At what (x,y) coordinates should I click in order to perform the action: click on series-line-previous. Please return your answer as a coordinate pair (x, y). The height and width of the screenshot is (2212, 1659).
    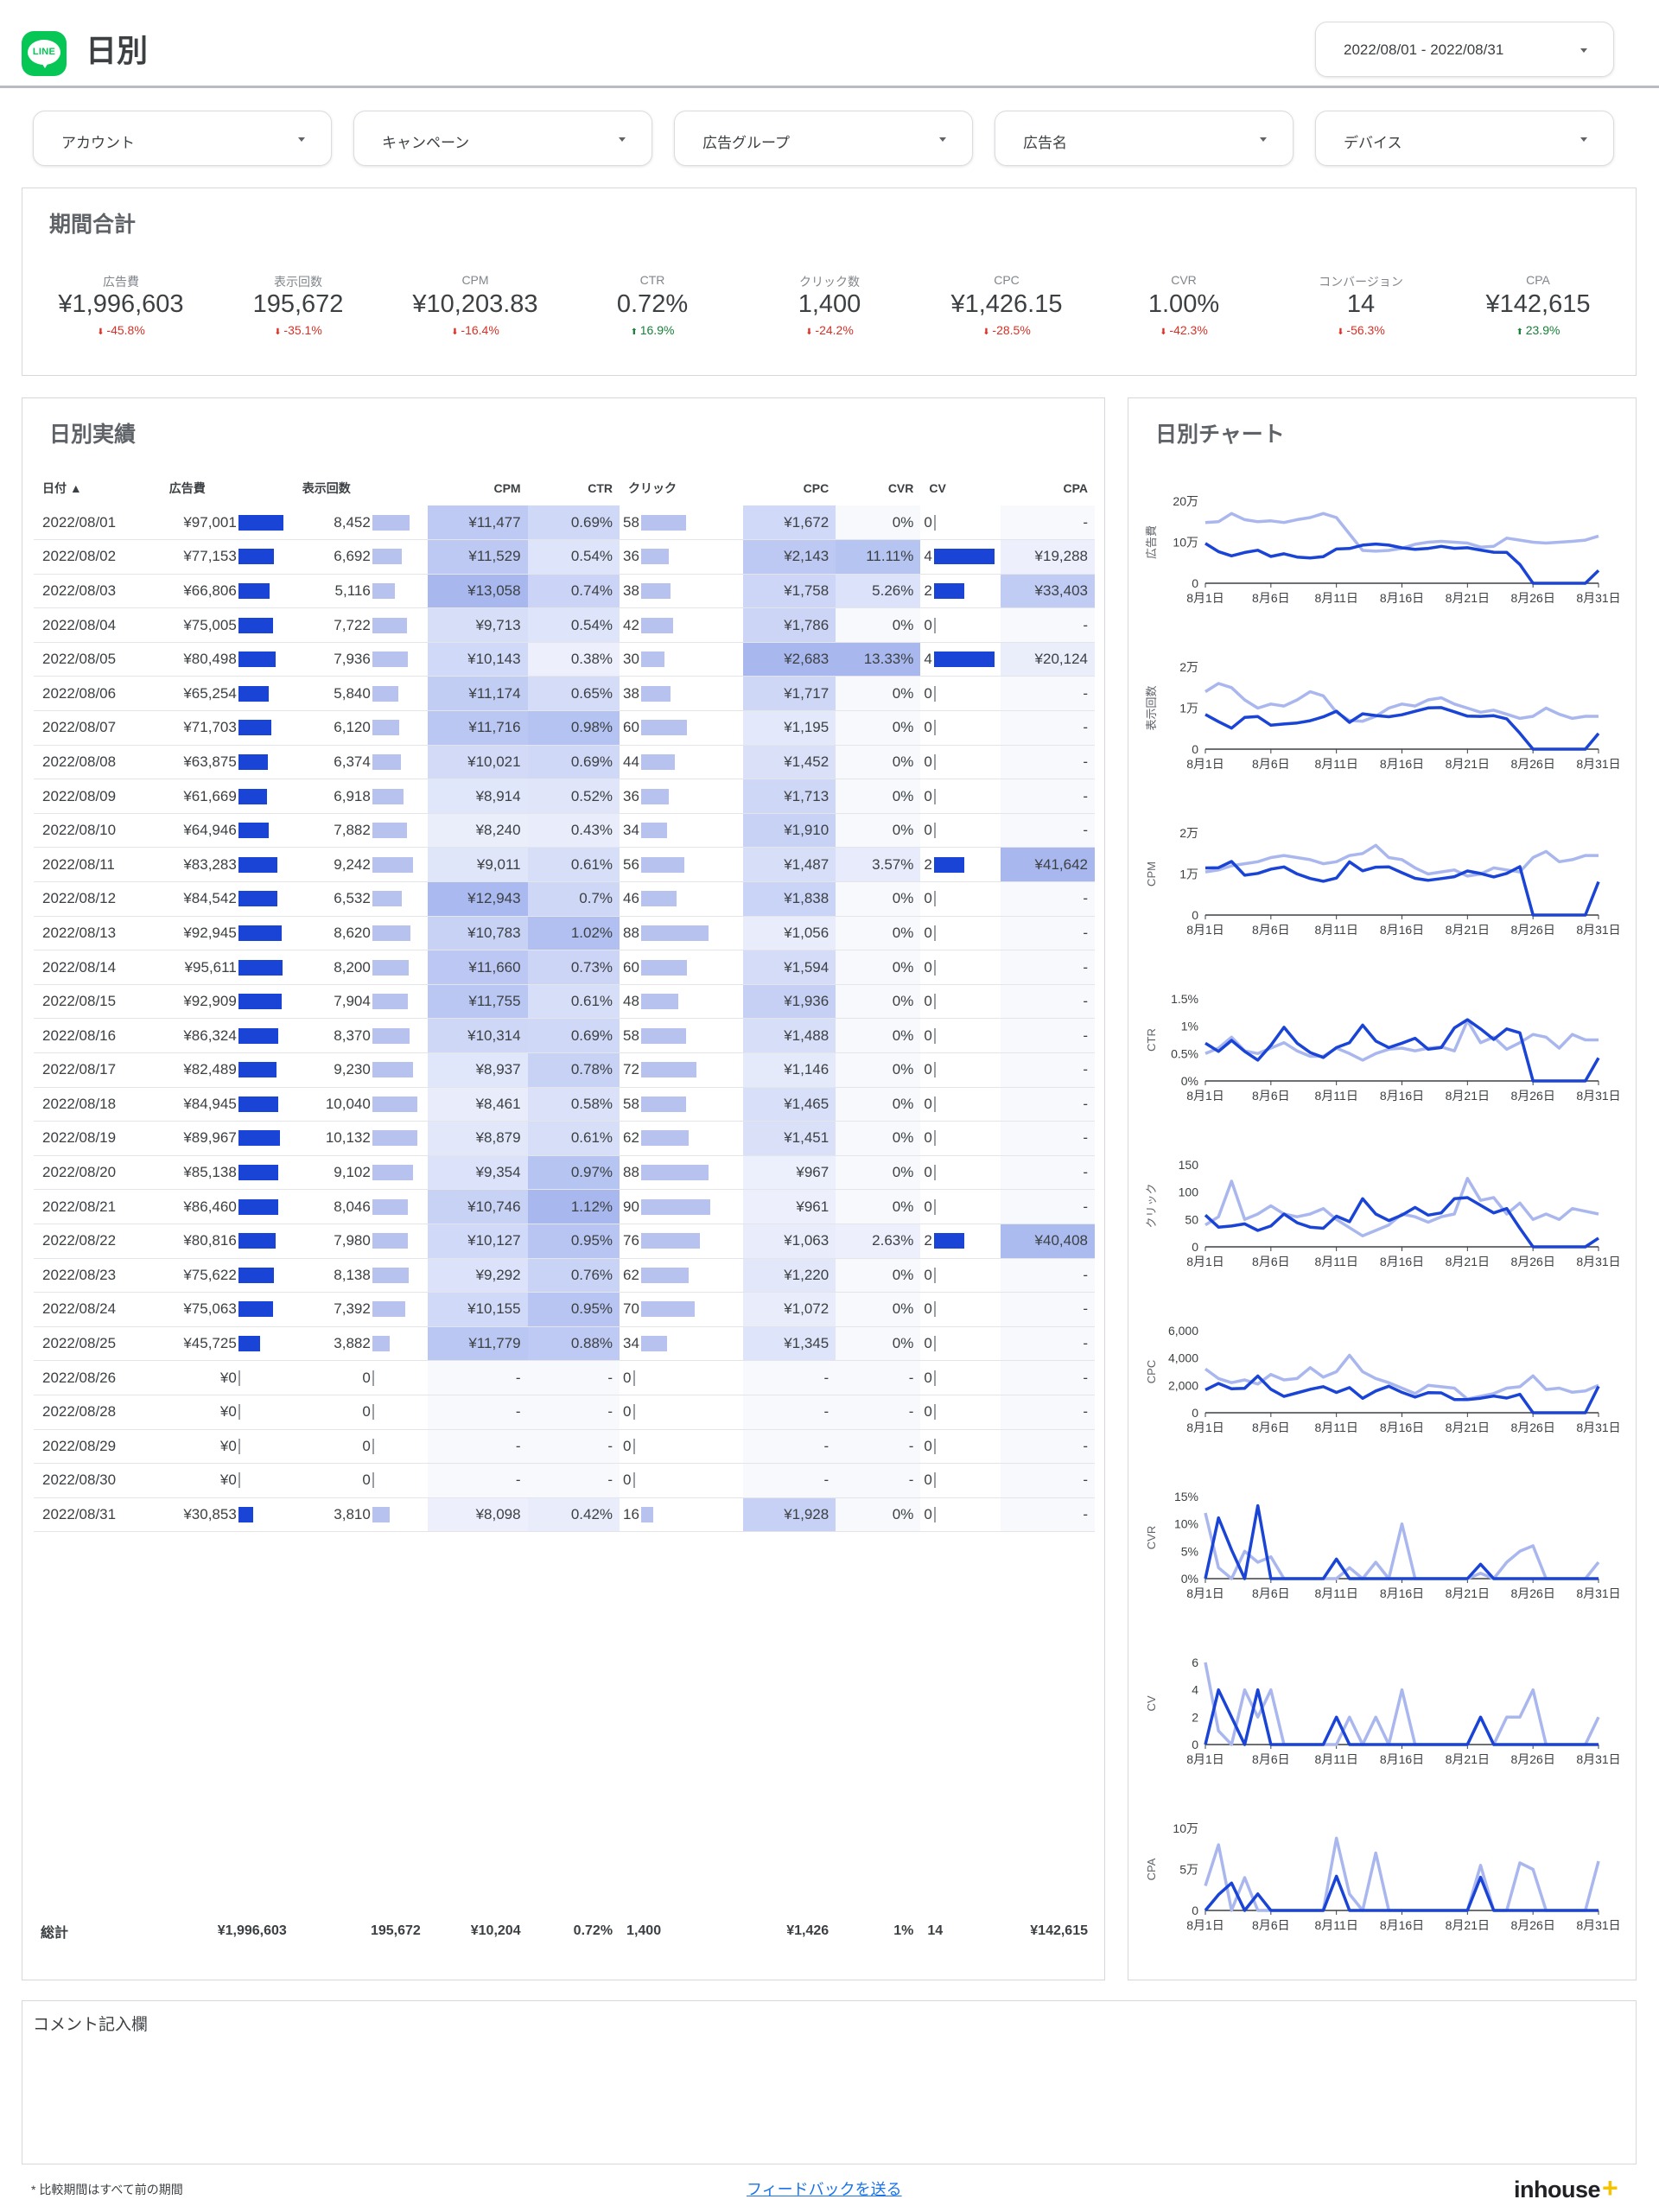
    Looking at the image, I should click on (1402, 1874).